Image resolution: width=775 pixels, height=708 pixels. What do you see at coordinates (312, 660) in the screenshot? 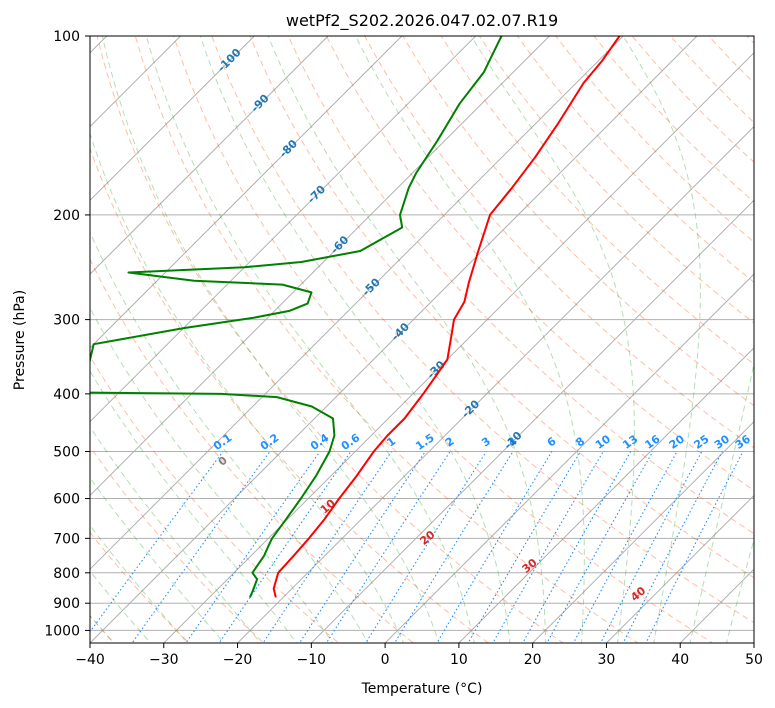
I see `x-tick-label: −10` at bounding box center [312, 660].